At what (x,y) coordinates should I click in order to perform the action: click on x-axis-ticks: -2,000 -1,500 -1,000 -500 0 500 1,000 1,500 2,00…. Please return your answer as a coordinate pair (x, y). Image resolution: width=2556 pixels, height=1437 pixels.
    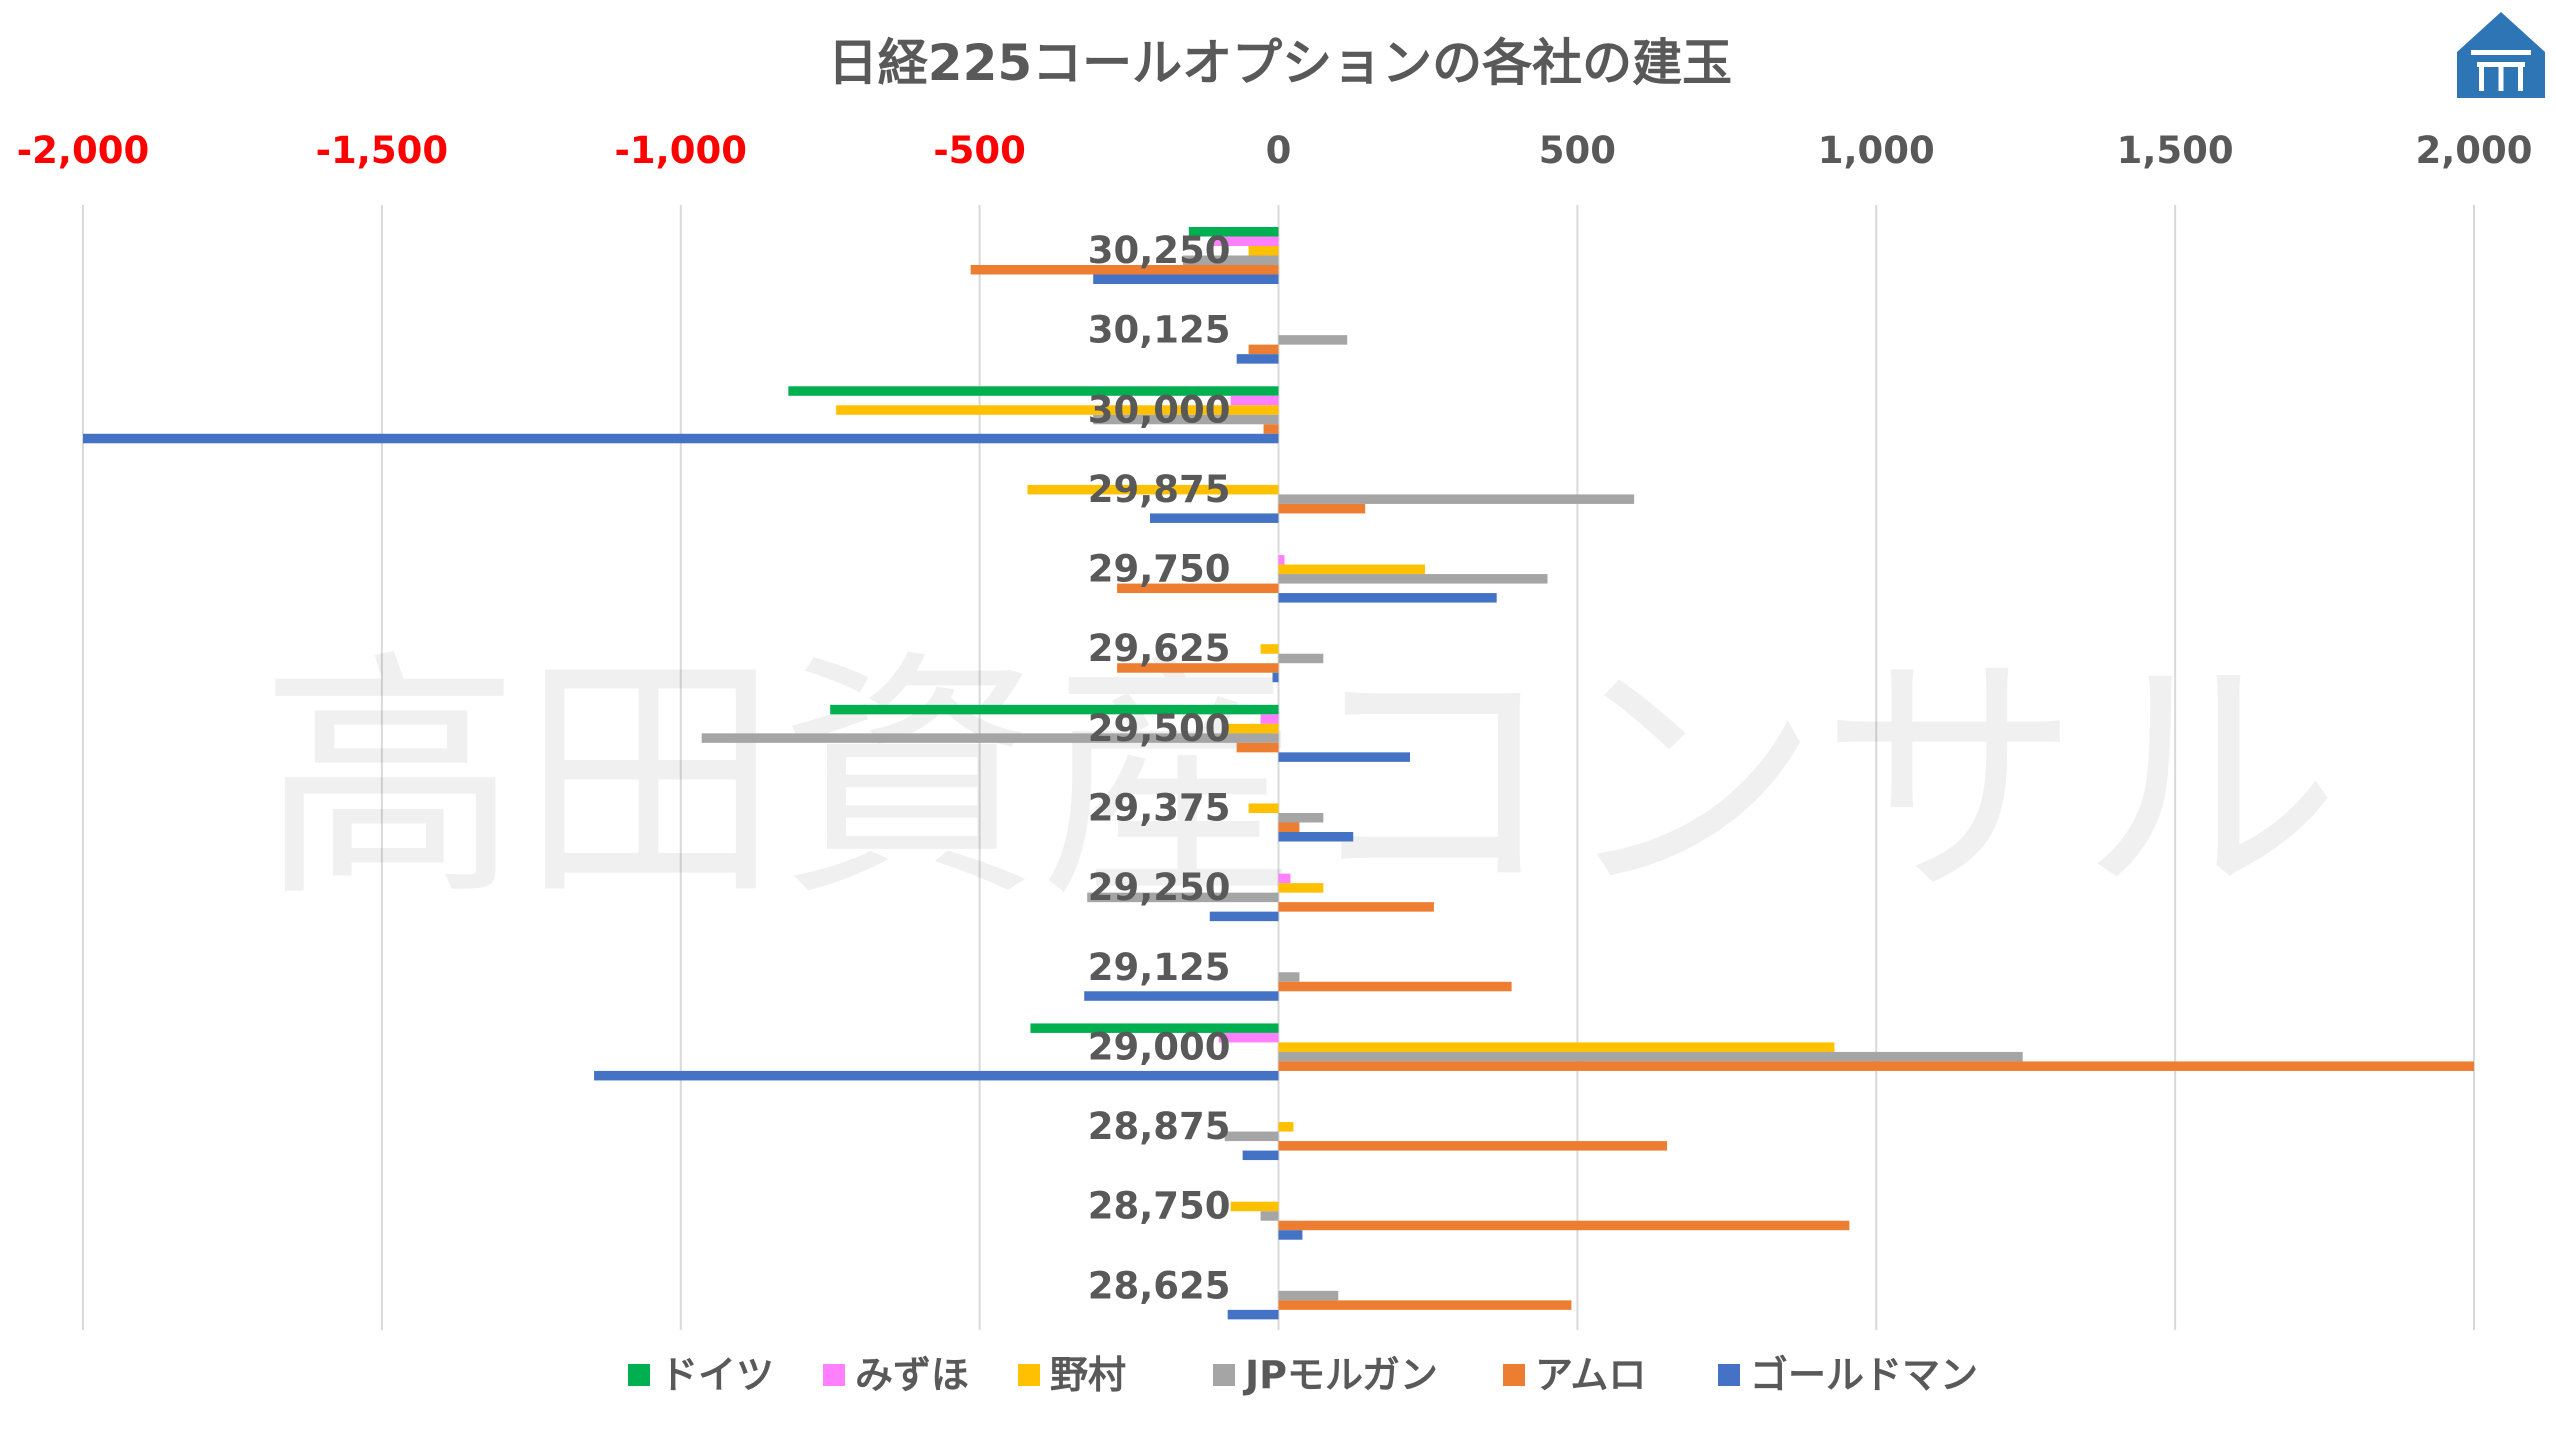
    Looking at the image, I should click on (1275, 150).